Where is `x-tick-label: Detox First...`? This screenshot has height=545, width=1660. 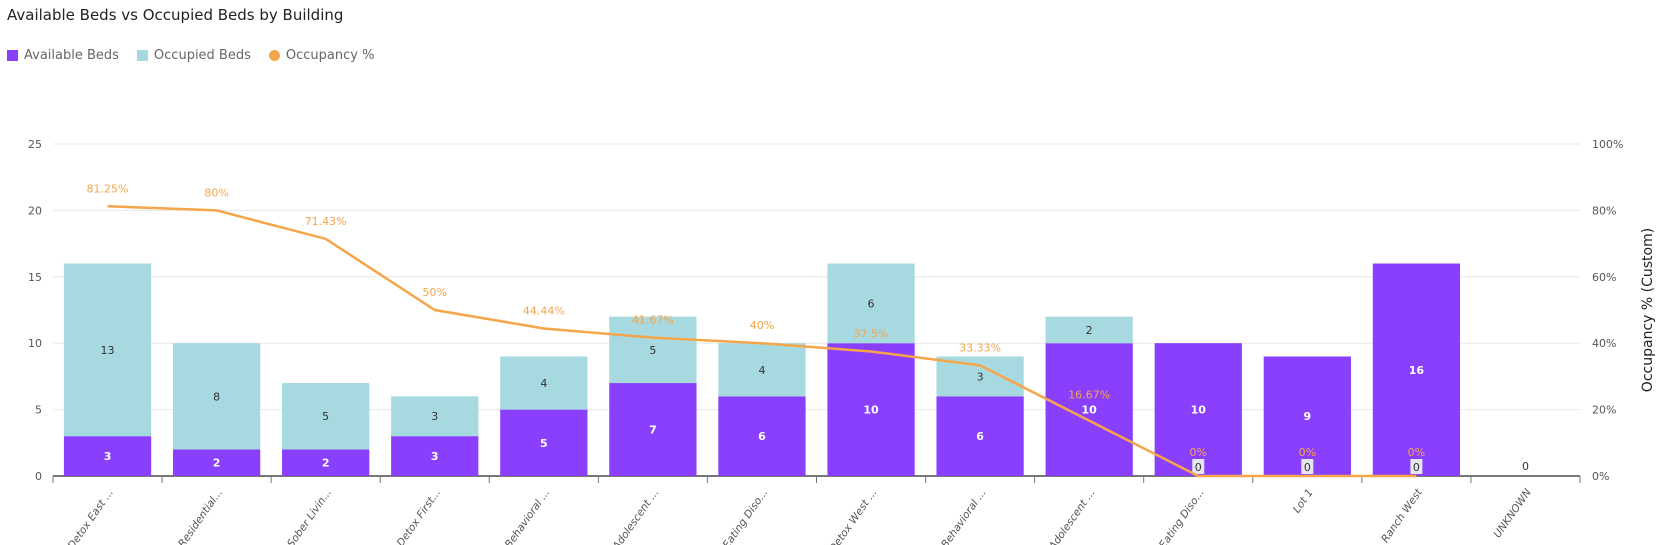
x-tick-label: Detox First... is located at coordinates (419, 516).